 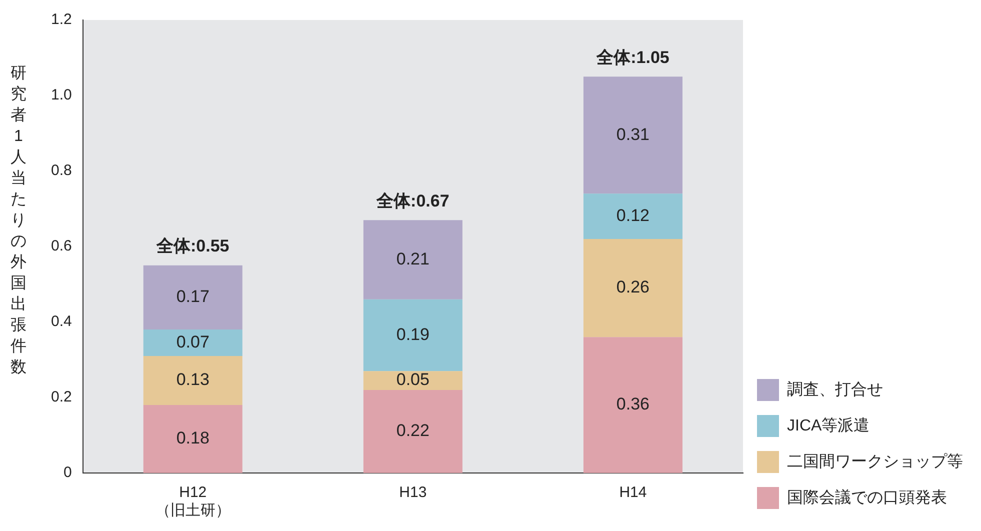 I want to click on legend-label: 二国間ワークショップ等, so click(x=875, y=461).